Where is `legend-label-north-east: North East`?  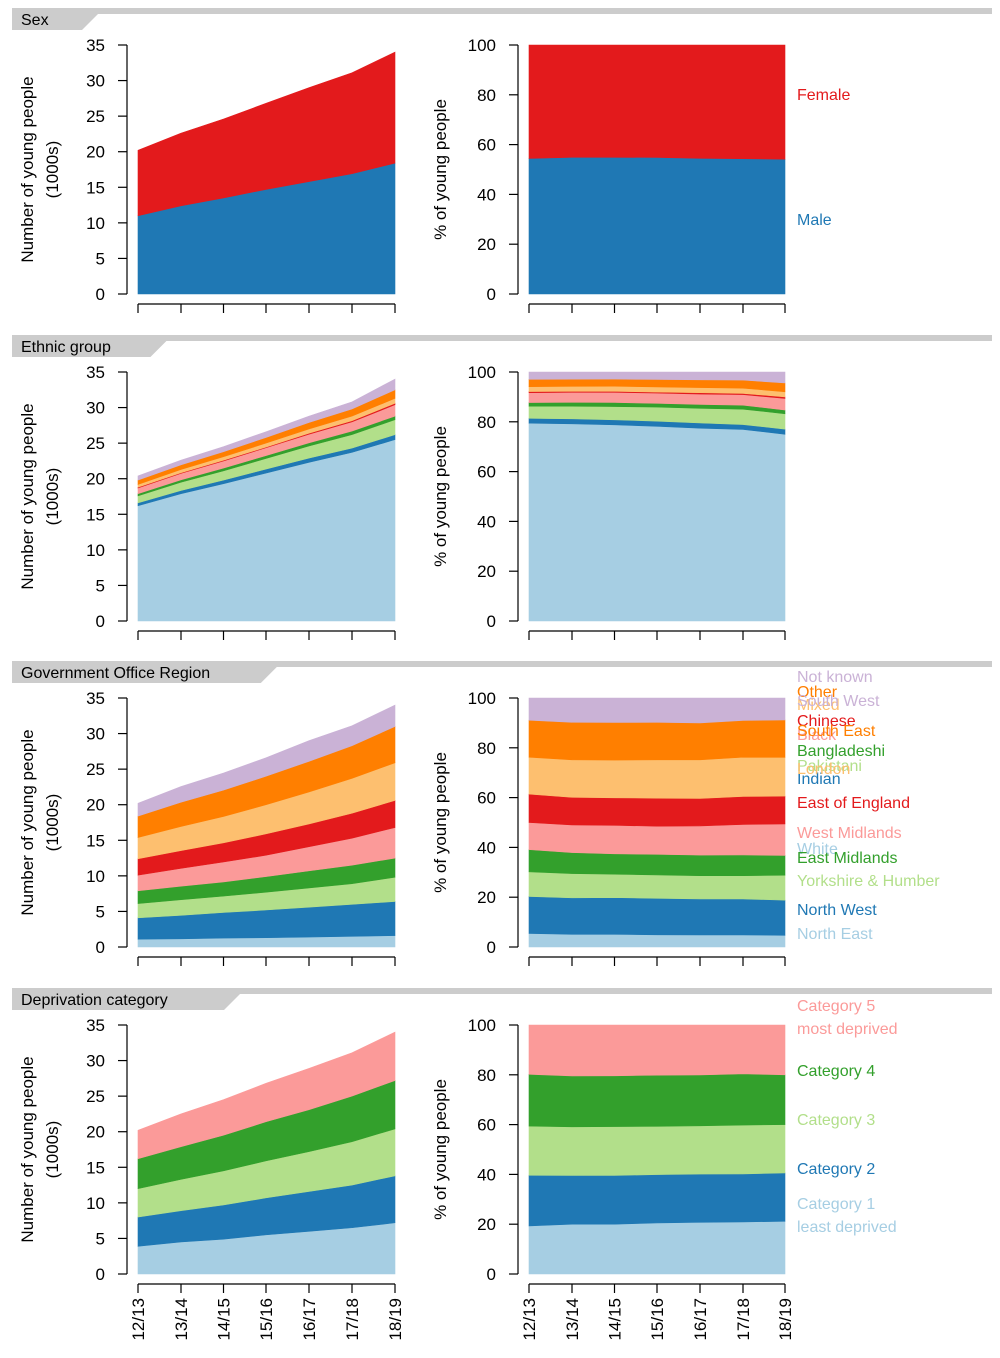
legend-label-north-east: North East is located at coordinates (835, 934).